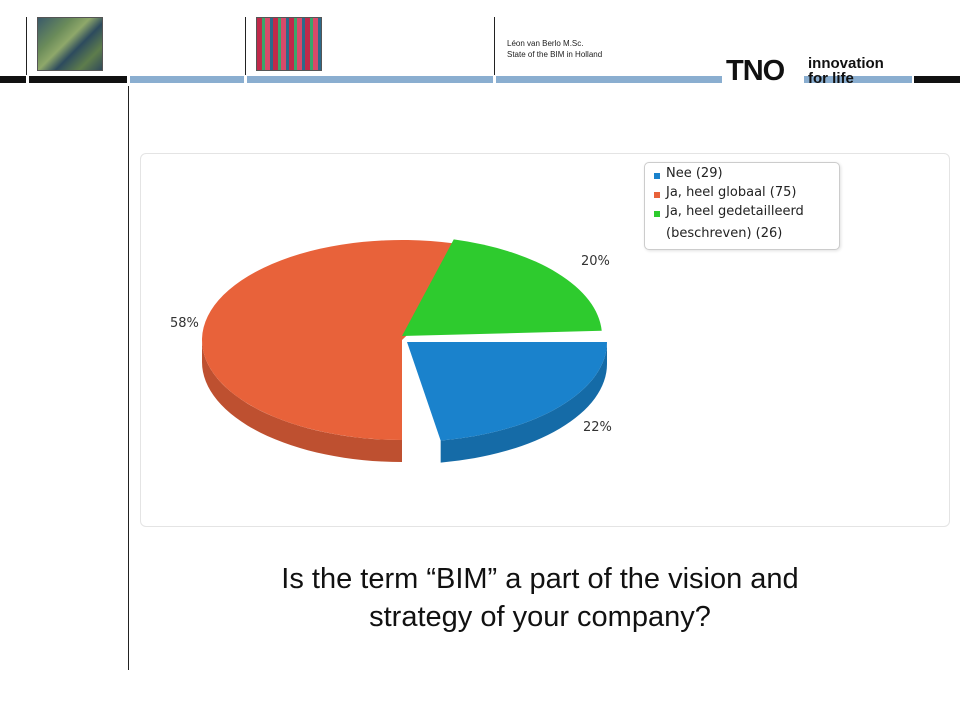 The width and height of the screenshot is (960, 720). Describe the element at coordinates (724, 233) in the screenshot. I see `legend-label-gedetailleerd-cont: (beschreven) (26)` at that location.